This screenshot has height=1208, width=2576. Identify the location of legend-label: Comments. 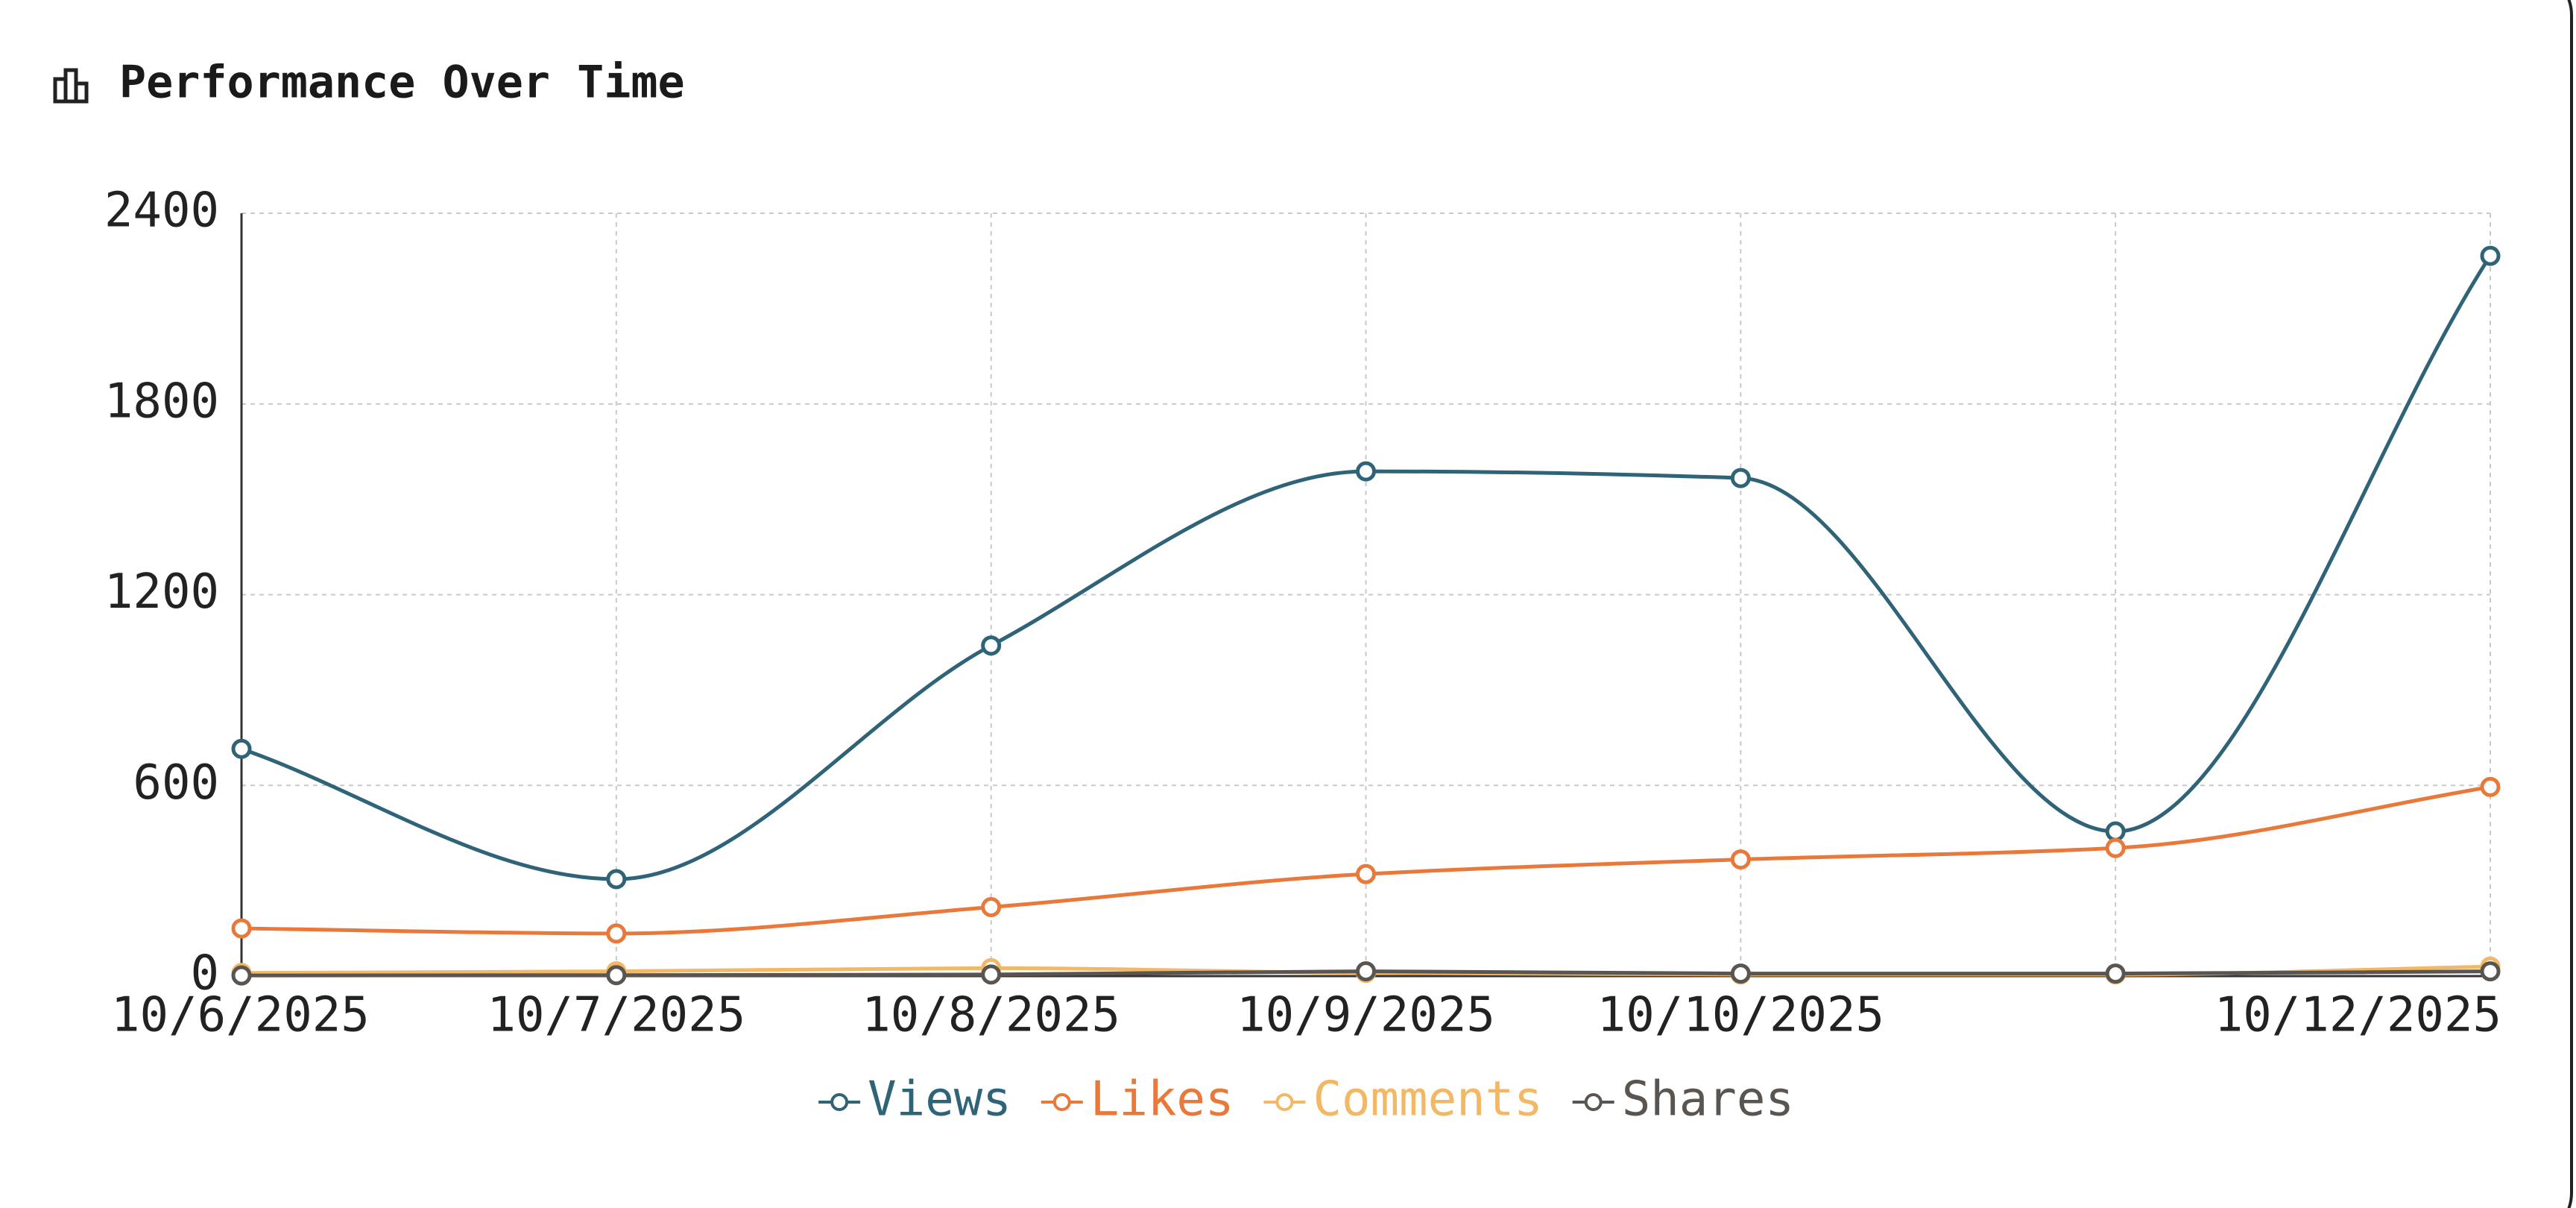
(1427, 1099).